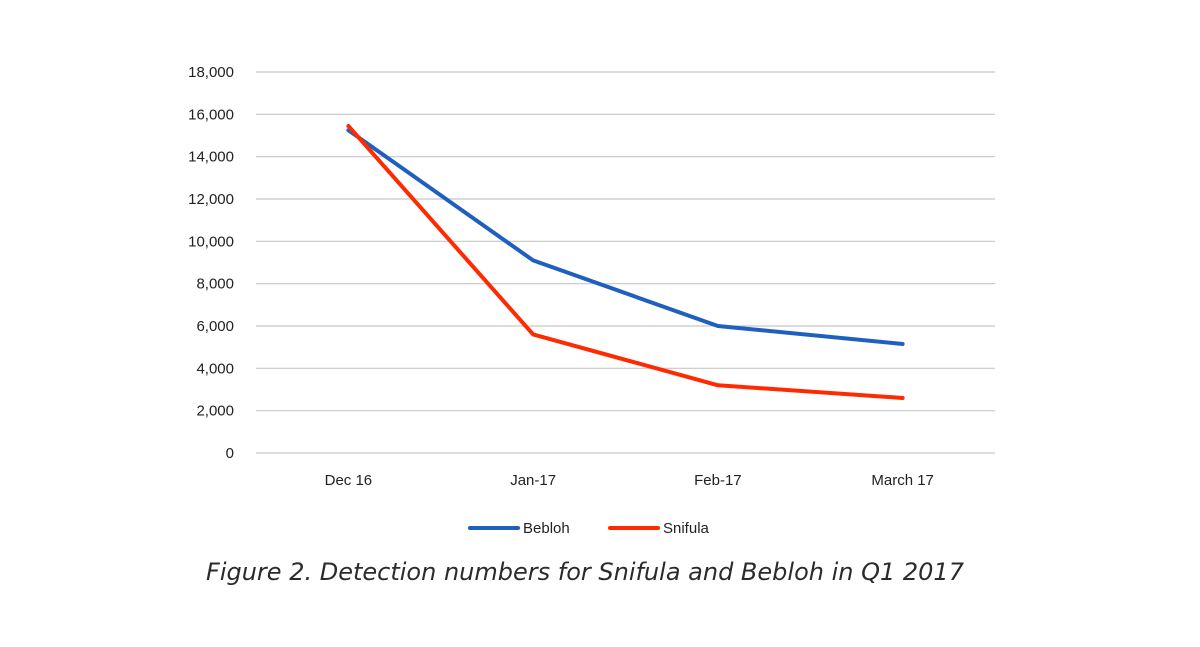 This screenshot has height=647, width=1200. Describe the element at coordinates (589, 528) in the screenshot. I see `legend: Bebloh Snifula` at that location.